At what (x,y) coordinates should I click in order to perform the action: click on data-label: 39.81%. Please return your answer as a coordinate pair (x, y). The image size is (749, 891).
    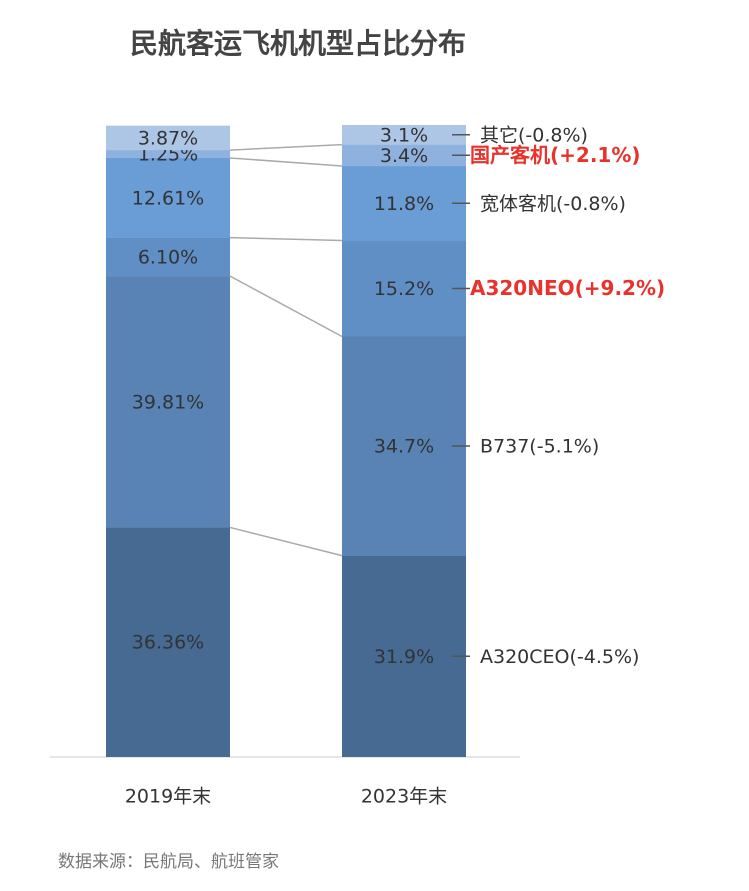
    Looking at the image, I should click on (168, 402).